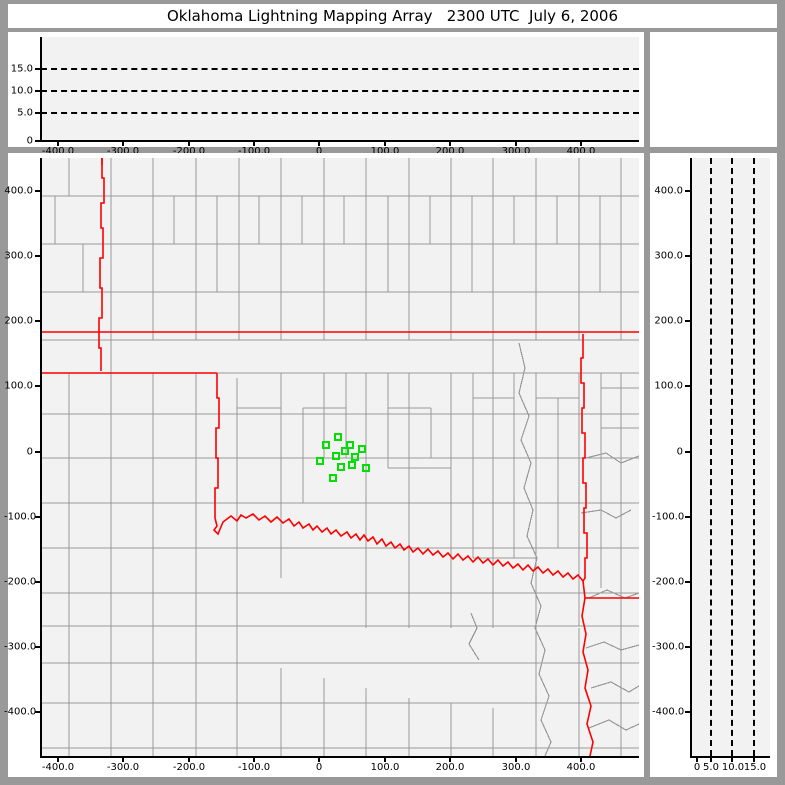 The height and width of the screenshot is (785, 785). What do you see at coordinates (20, 647) in the screenshot?
I see `map-y-tick-label-n300: -300.0` at bounding box center [20, 647].